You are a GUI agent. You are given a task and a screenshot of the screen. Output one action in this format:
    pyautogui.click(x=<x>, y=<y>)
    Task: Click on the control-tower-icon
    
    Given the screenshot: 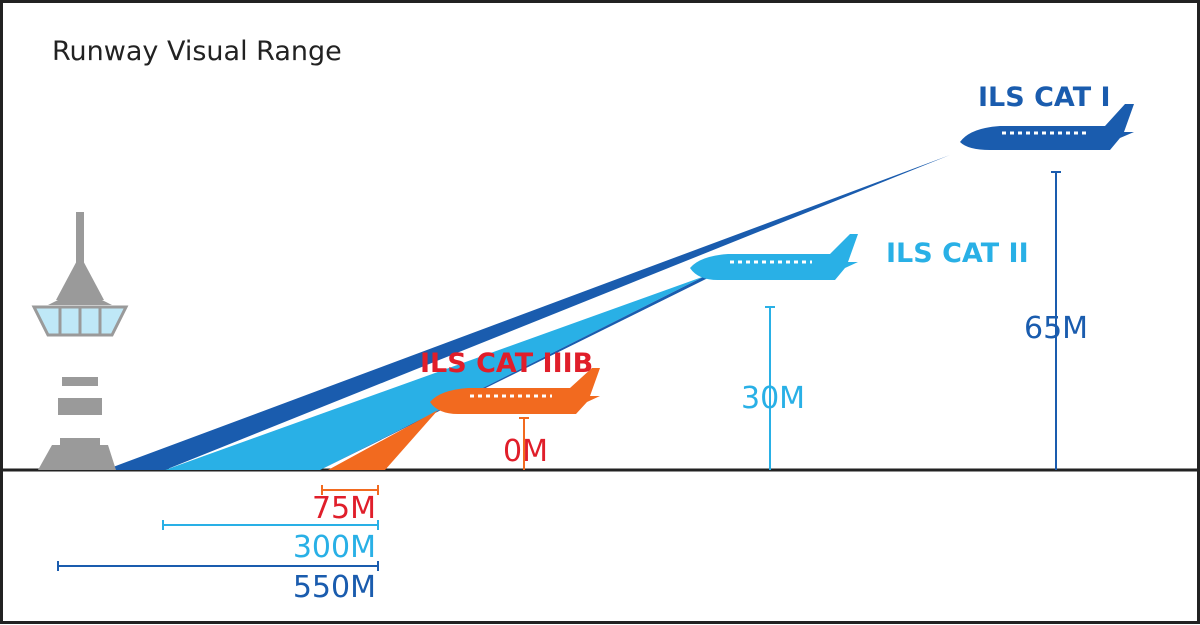 What is the action you would take?
    pyautogui.click(x=80, y=341)
    